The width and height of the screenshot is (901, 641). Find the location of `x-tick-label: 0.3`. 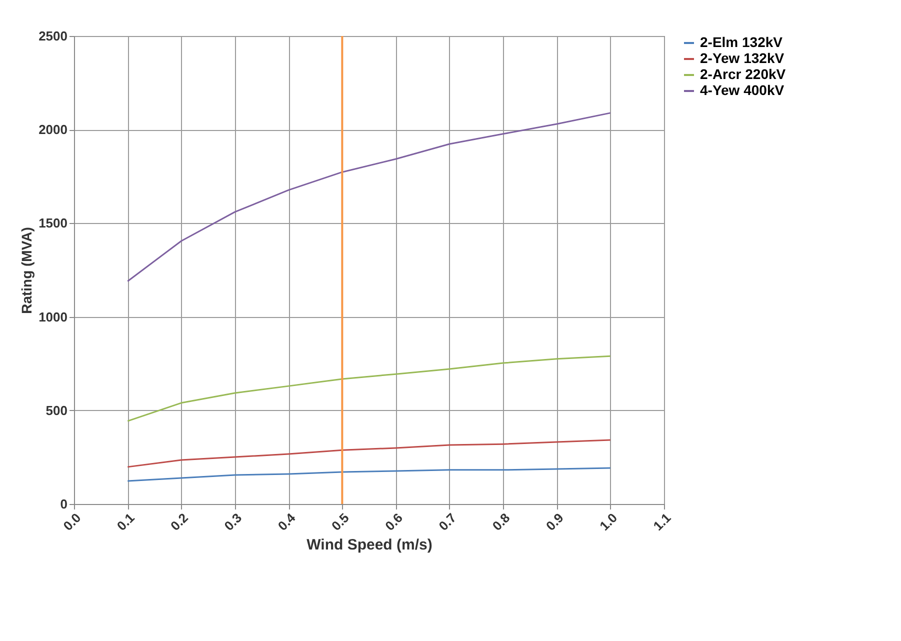

x-tick-label: 0.3 is located at coordinates (233, 522).